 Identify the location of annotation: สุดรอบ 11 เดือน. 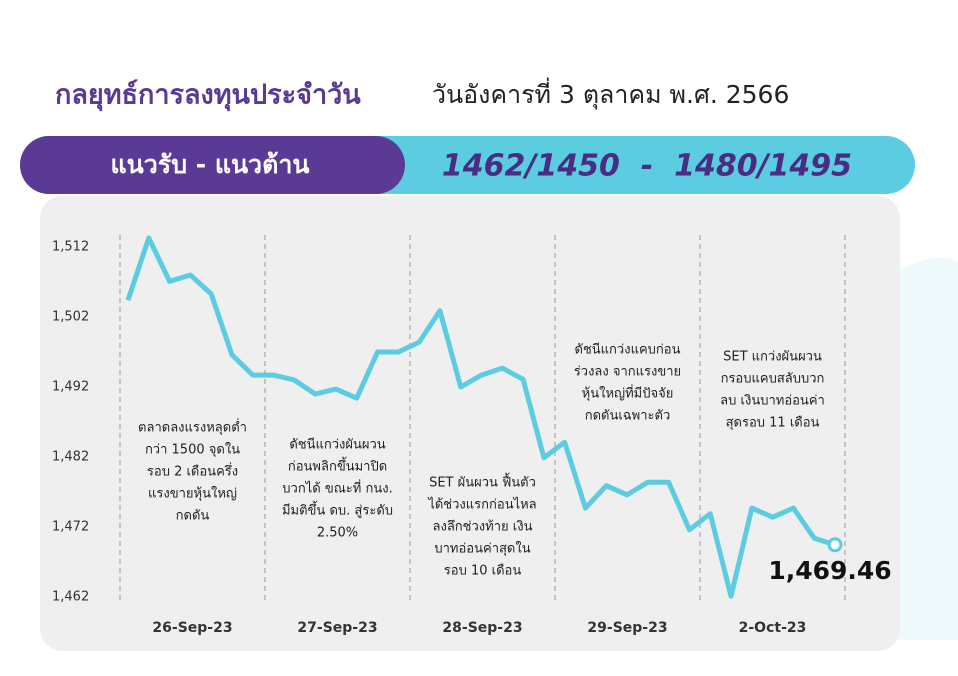
(773, 423).